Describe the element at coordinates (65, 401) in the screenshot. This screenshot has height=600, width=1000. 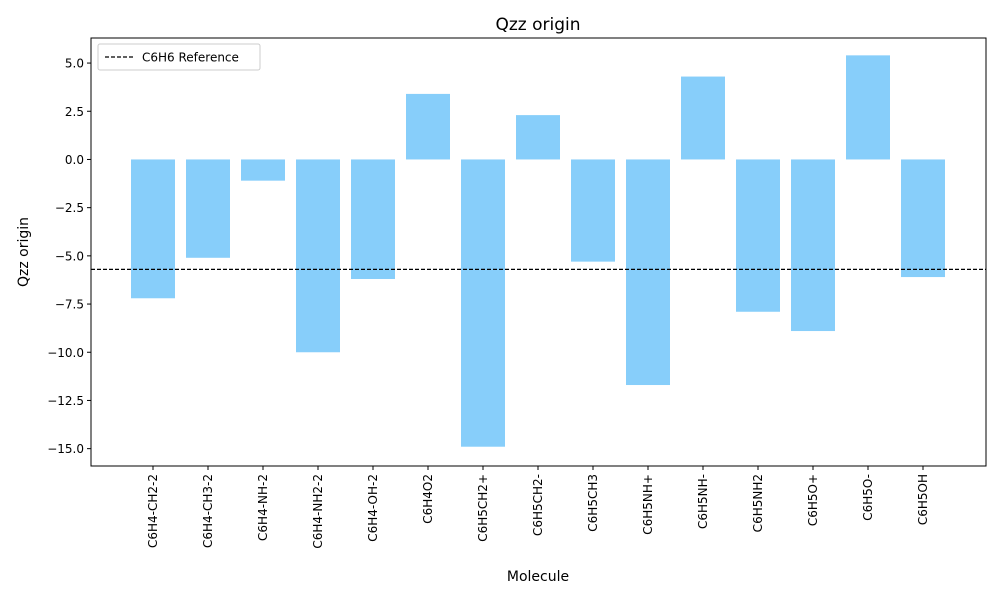
I see `y-tick-label: −12.5` at that location.